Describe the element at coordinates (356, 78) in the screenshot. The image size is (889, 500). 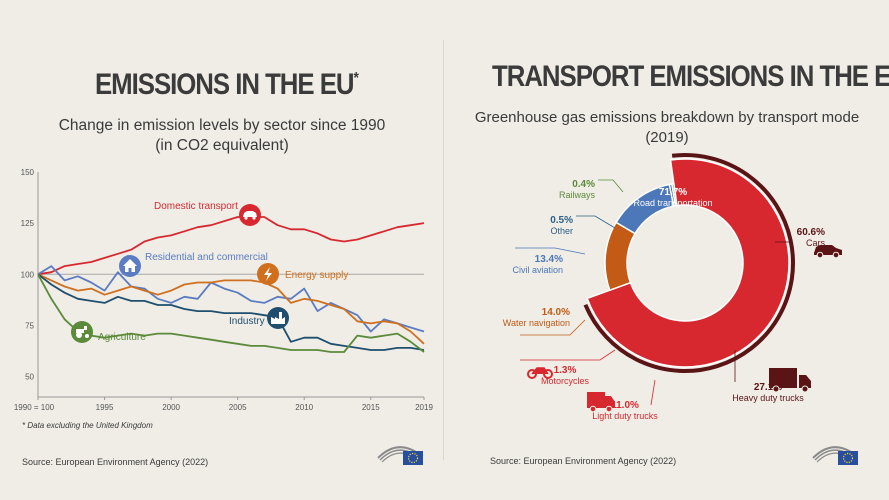
I see `title-asterisk: *` at that location.